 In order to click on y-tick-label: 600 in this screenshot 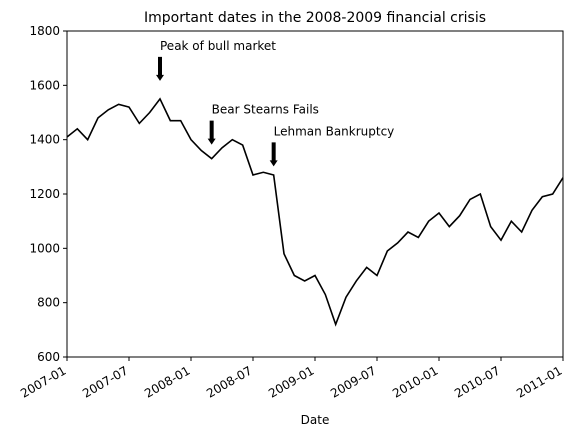, I will do `click(48, 357)`.